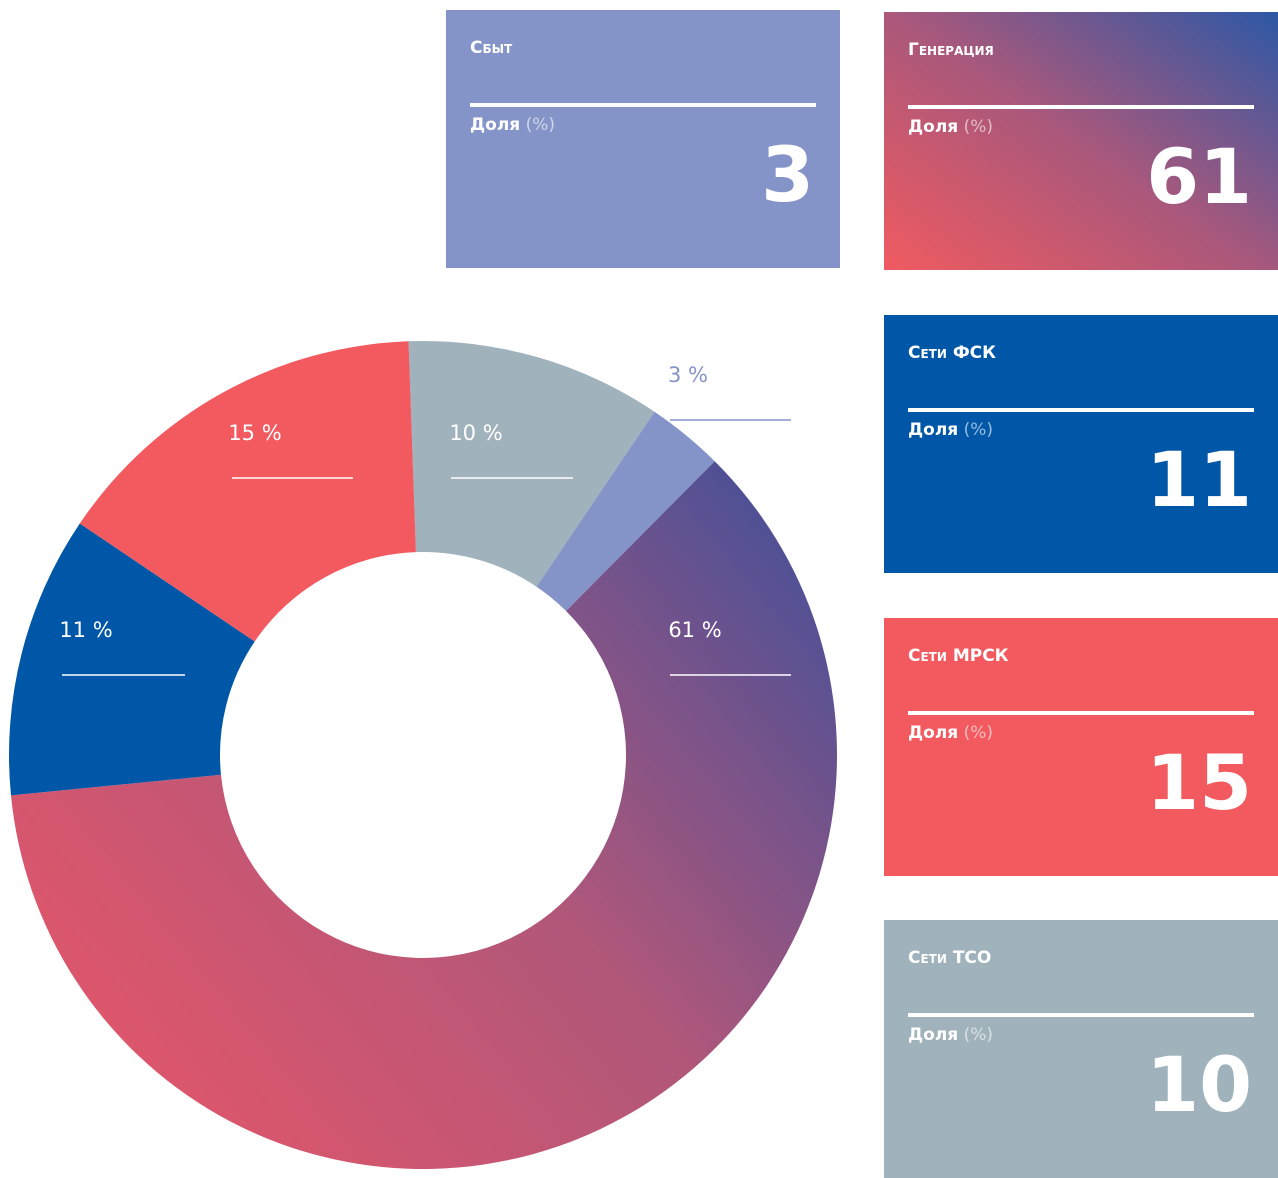 Image resolution: width=1278 pixels, height=1178 pixels. Describe the element at coordinates (1199, 1084) in the screenshot. I see `card-value: 10` at that location.